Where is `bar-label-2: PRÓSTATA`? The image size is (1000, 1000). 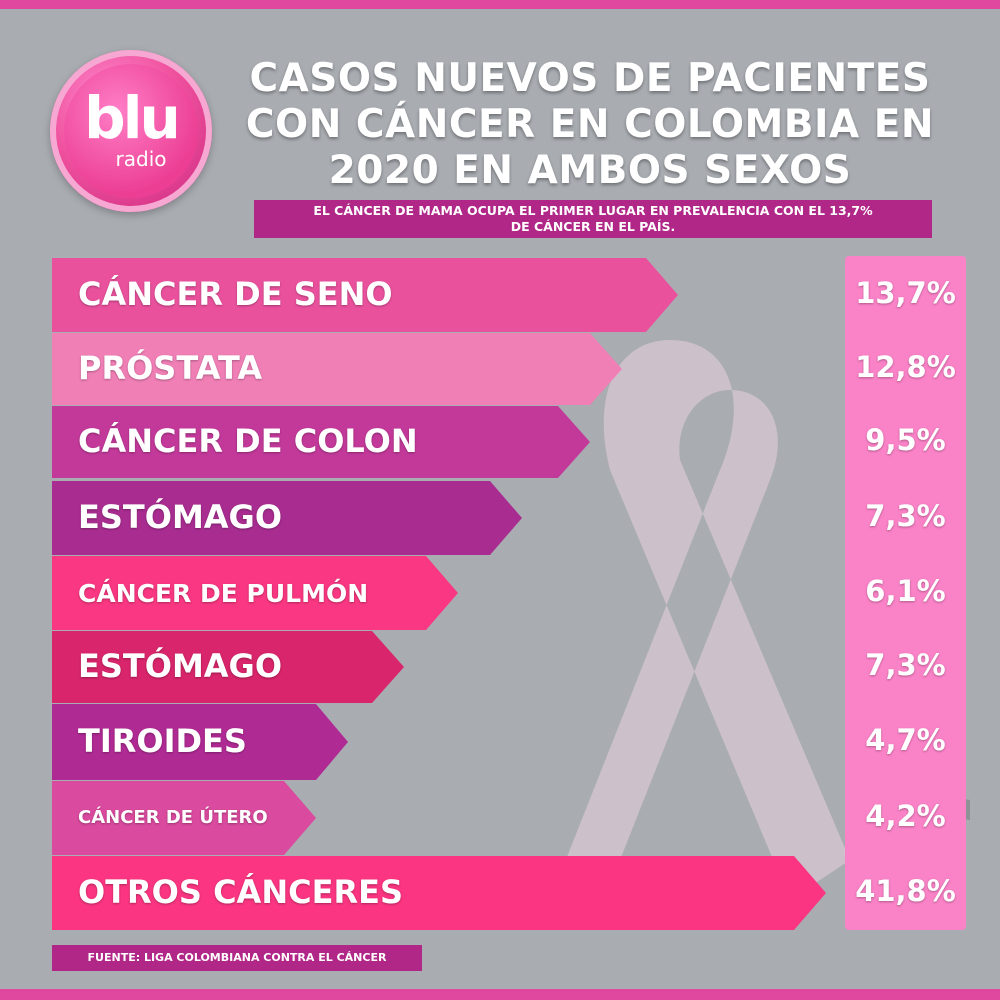 bar-label-2: PRÓSTATA is located at coordinates (170, 368).